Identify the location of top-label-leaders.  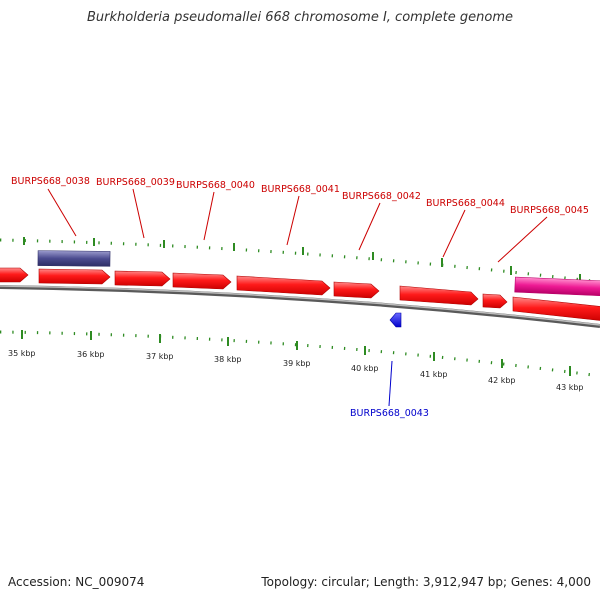
(297, 225).